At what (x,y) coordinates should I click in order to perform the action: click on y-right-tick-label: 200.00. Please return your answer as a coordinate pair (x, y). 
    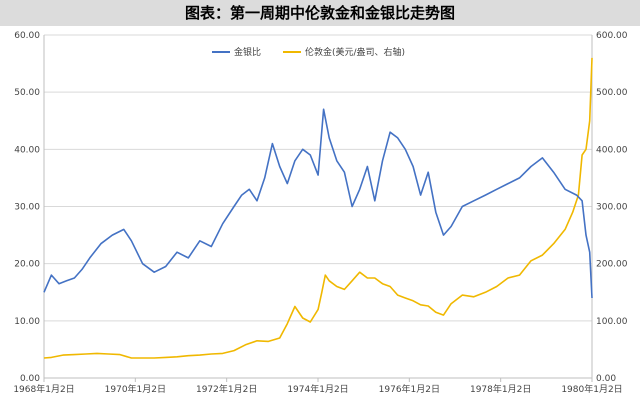
    Looking at the image, I should click on (612, 265).